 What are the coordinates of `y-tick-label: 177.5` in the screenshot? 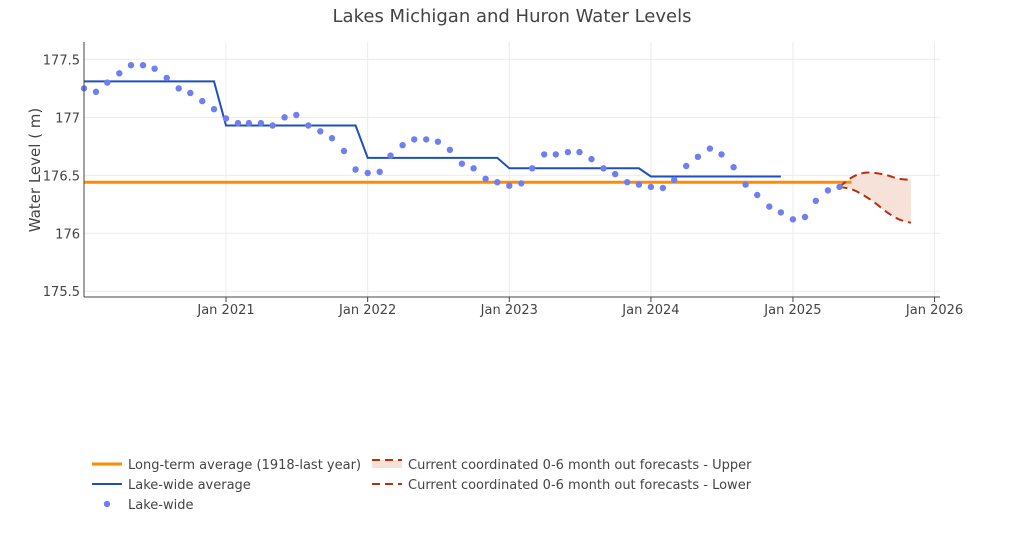 It's located at (61, 60).